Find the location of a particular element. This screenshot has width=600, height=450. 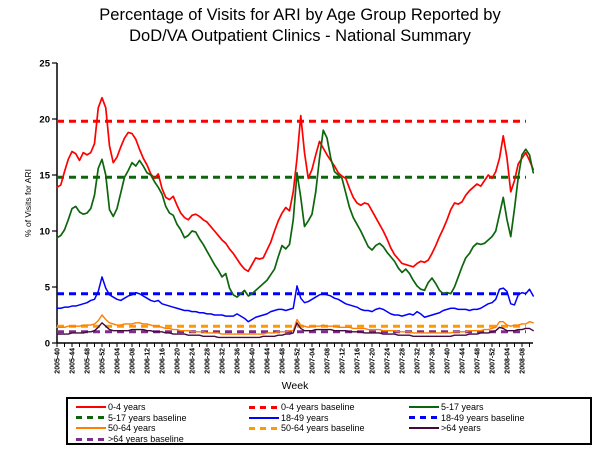

x-tick-label: 2007-12 is located at coordinates (343, 361).